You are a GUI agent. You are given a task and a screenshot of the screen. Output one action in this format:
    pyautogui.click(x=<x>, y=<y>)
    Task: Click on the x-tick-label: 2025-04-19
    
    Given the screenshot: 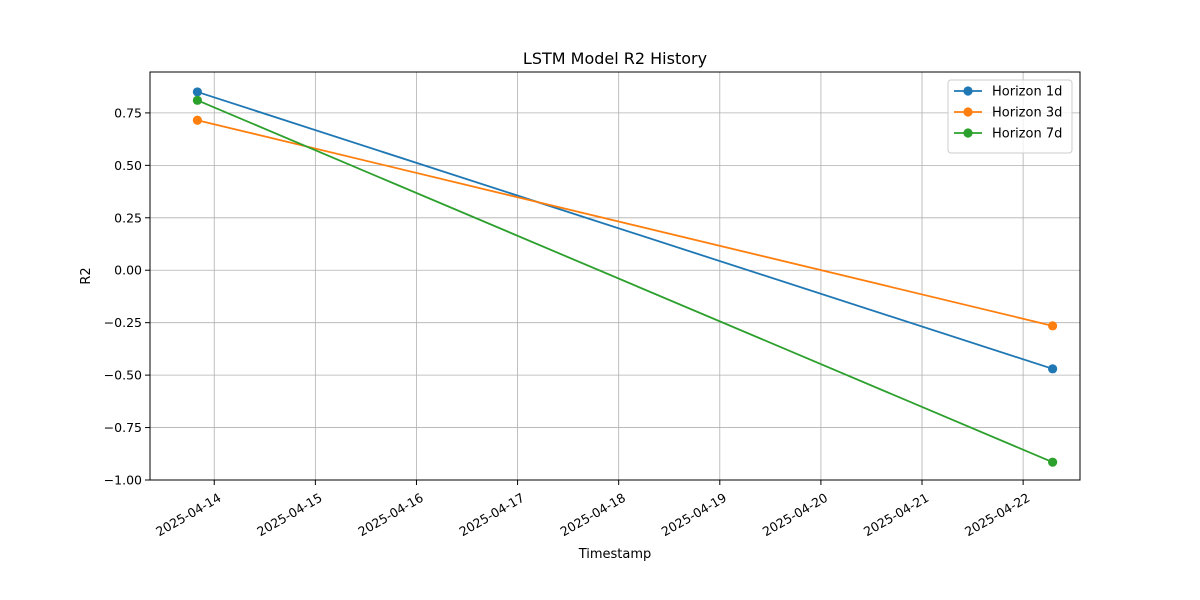 What is the action you would take?
    pyautogui.click(x=694, y=514)
    